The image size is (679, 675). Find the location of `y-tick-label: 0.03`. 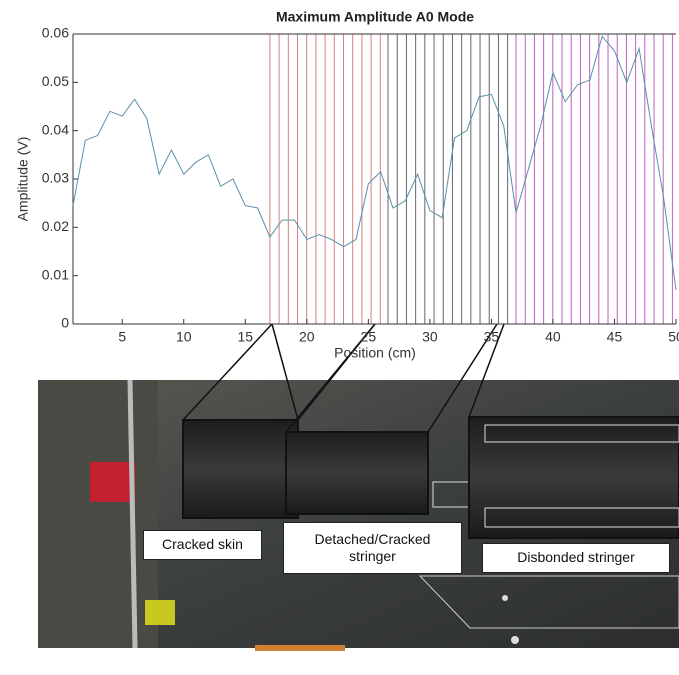

y-tick-label: 0.03 is located at coordinates (55, 178).